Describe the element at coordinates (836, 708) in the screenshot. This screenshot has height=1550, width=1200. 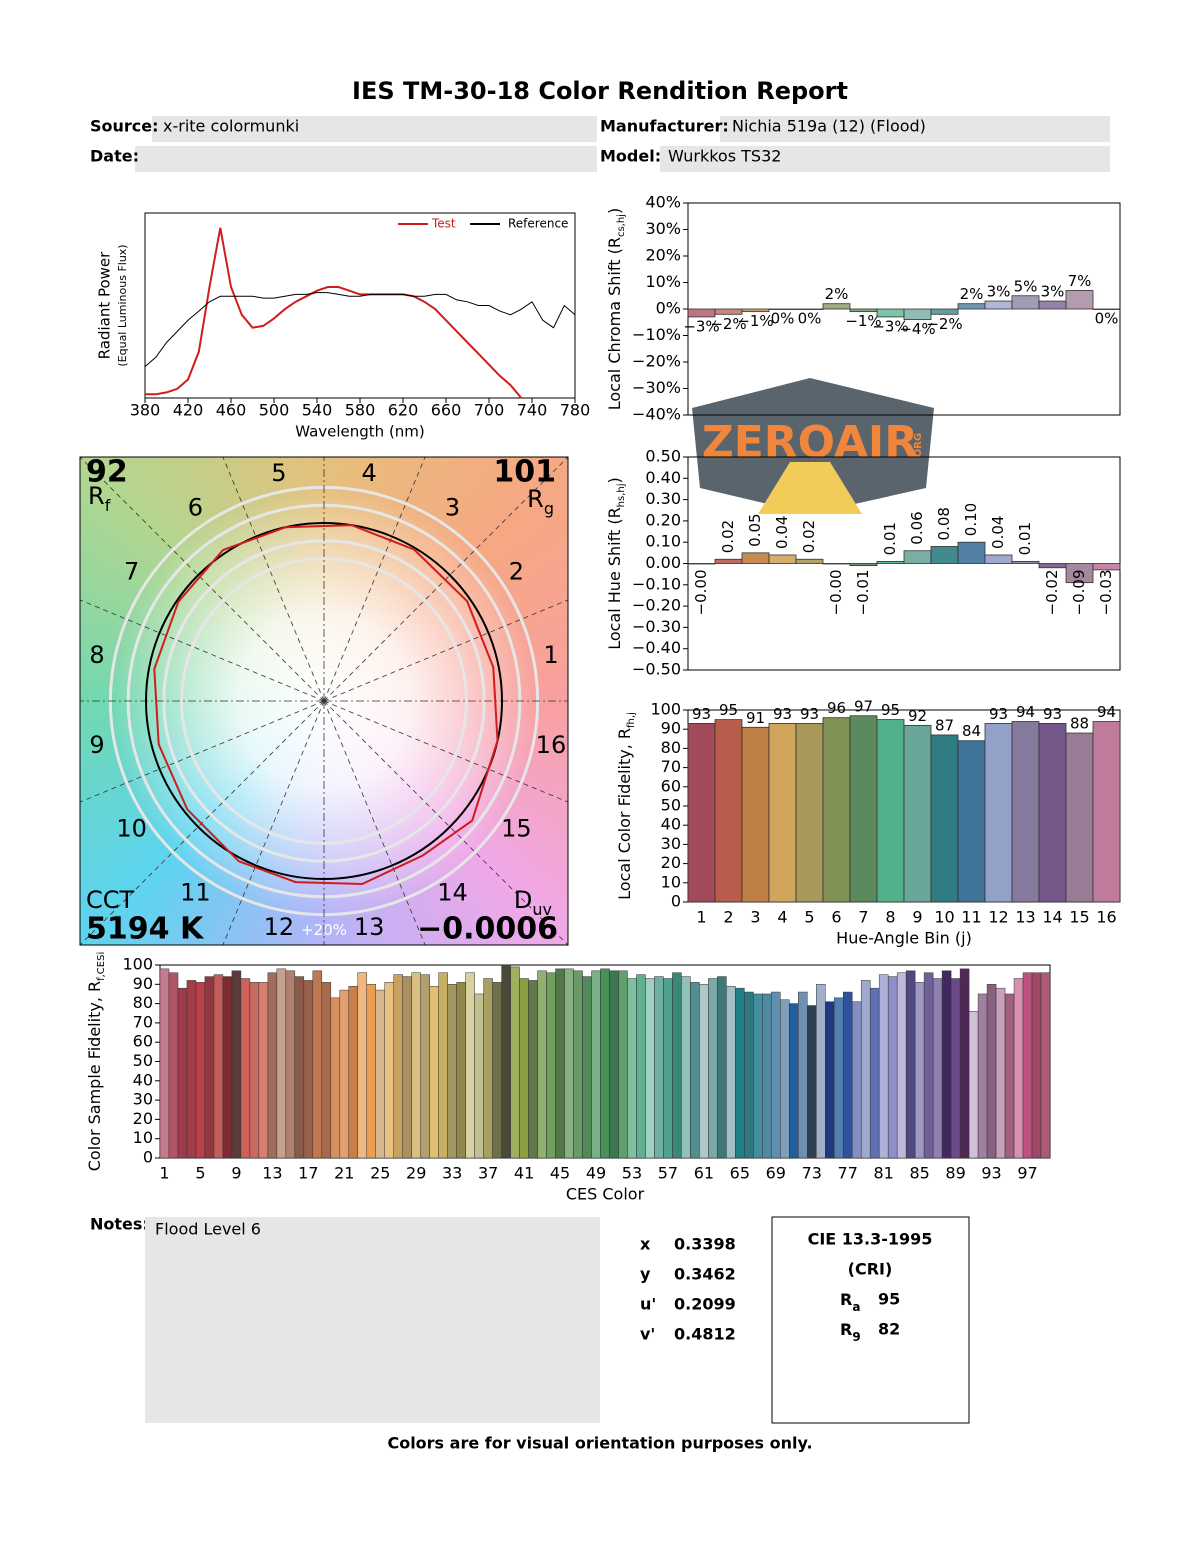
I see `value-label: 96` at that location.